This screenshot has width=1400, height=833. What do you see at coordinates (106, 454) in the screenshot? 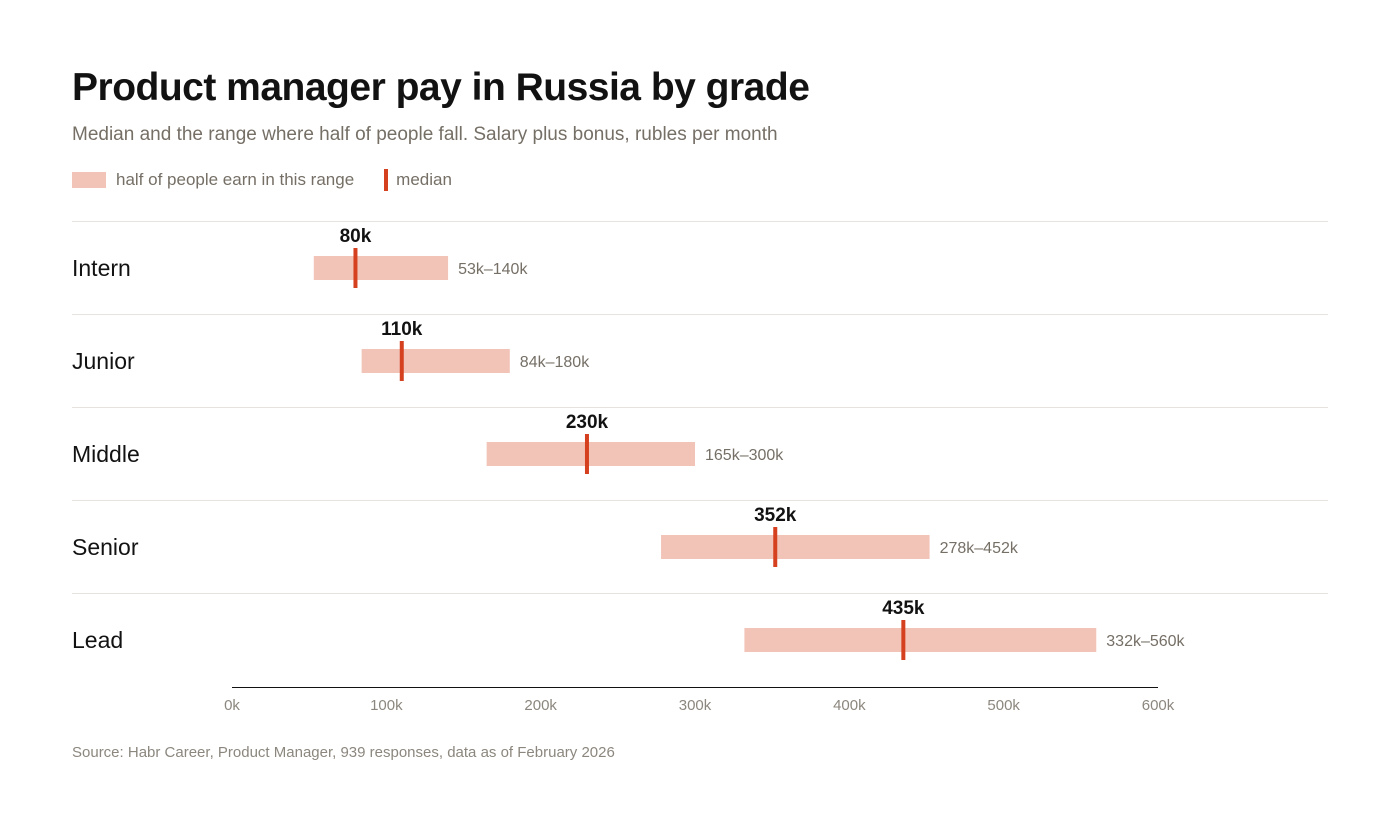
I see `grade-label: Middle` at bounding box center [106, 454].